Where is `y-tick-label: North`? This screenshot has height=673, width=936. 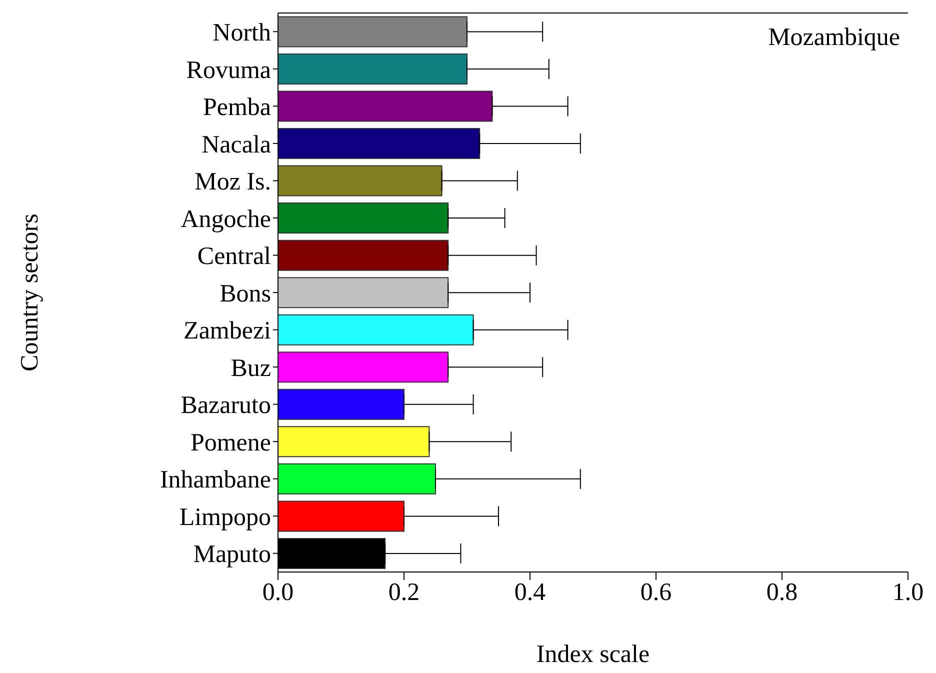
y-tick-label: North is located at coordinates (242, 33).